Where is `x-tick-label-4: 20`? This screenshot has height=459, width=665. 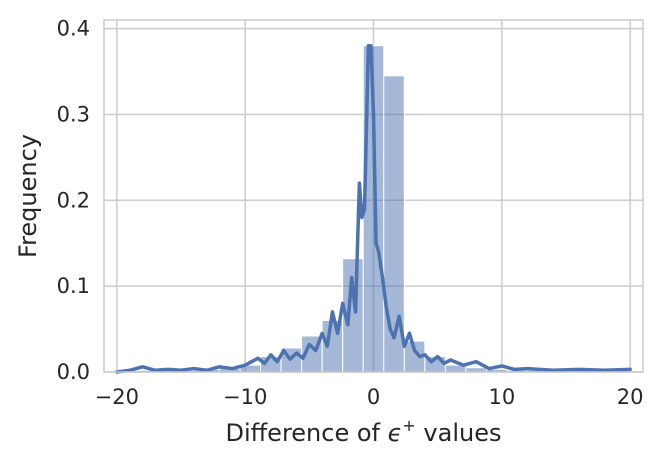 x-tick-label-4: 20 is located at coordinates (630, 397).